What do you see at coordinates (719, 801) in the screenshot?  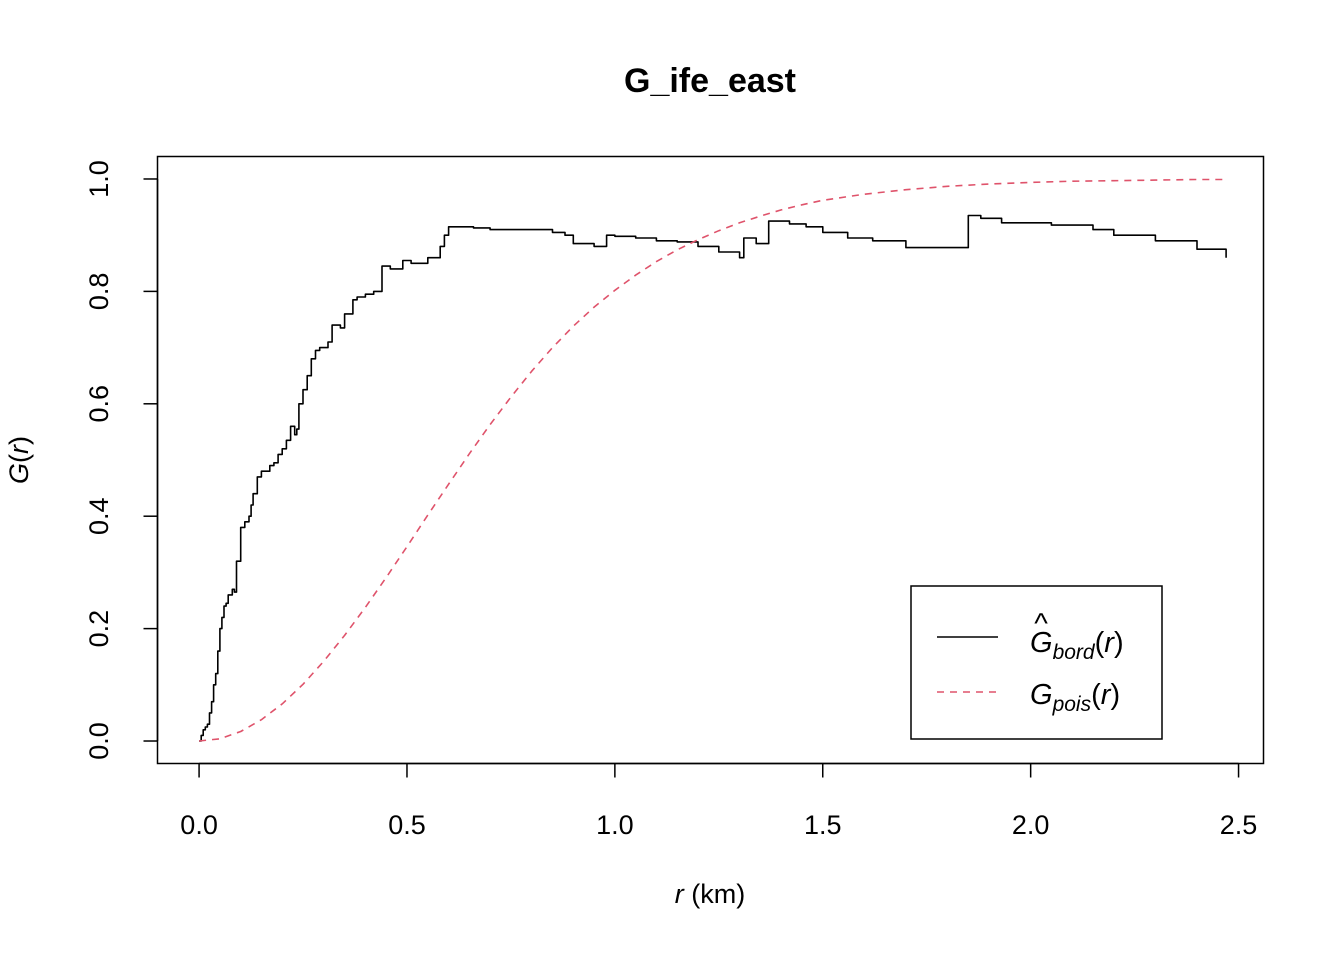 I see `x-axis: 0.0 0.5 1.0 1.5 2.0 2.5` at bounding box center [719, 801].